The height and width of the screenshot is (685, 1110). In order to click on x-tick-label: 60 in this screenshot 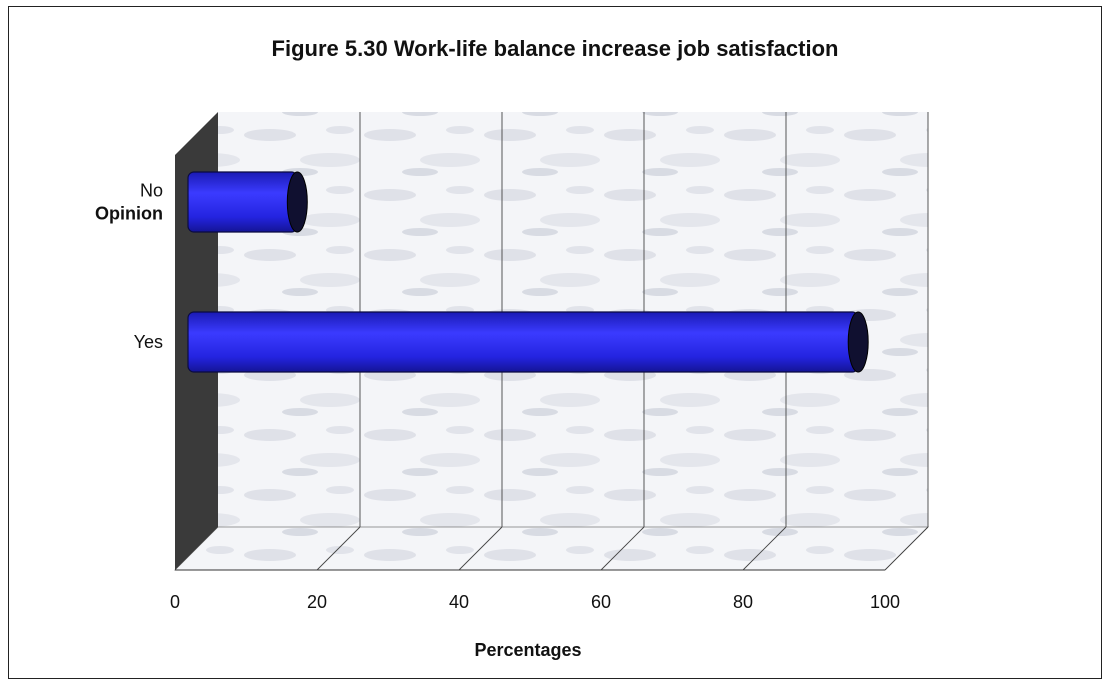, I will do `click(601, 602)`.